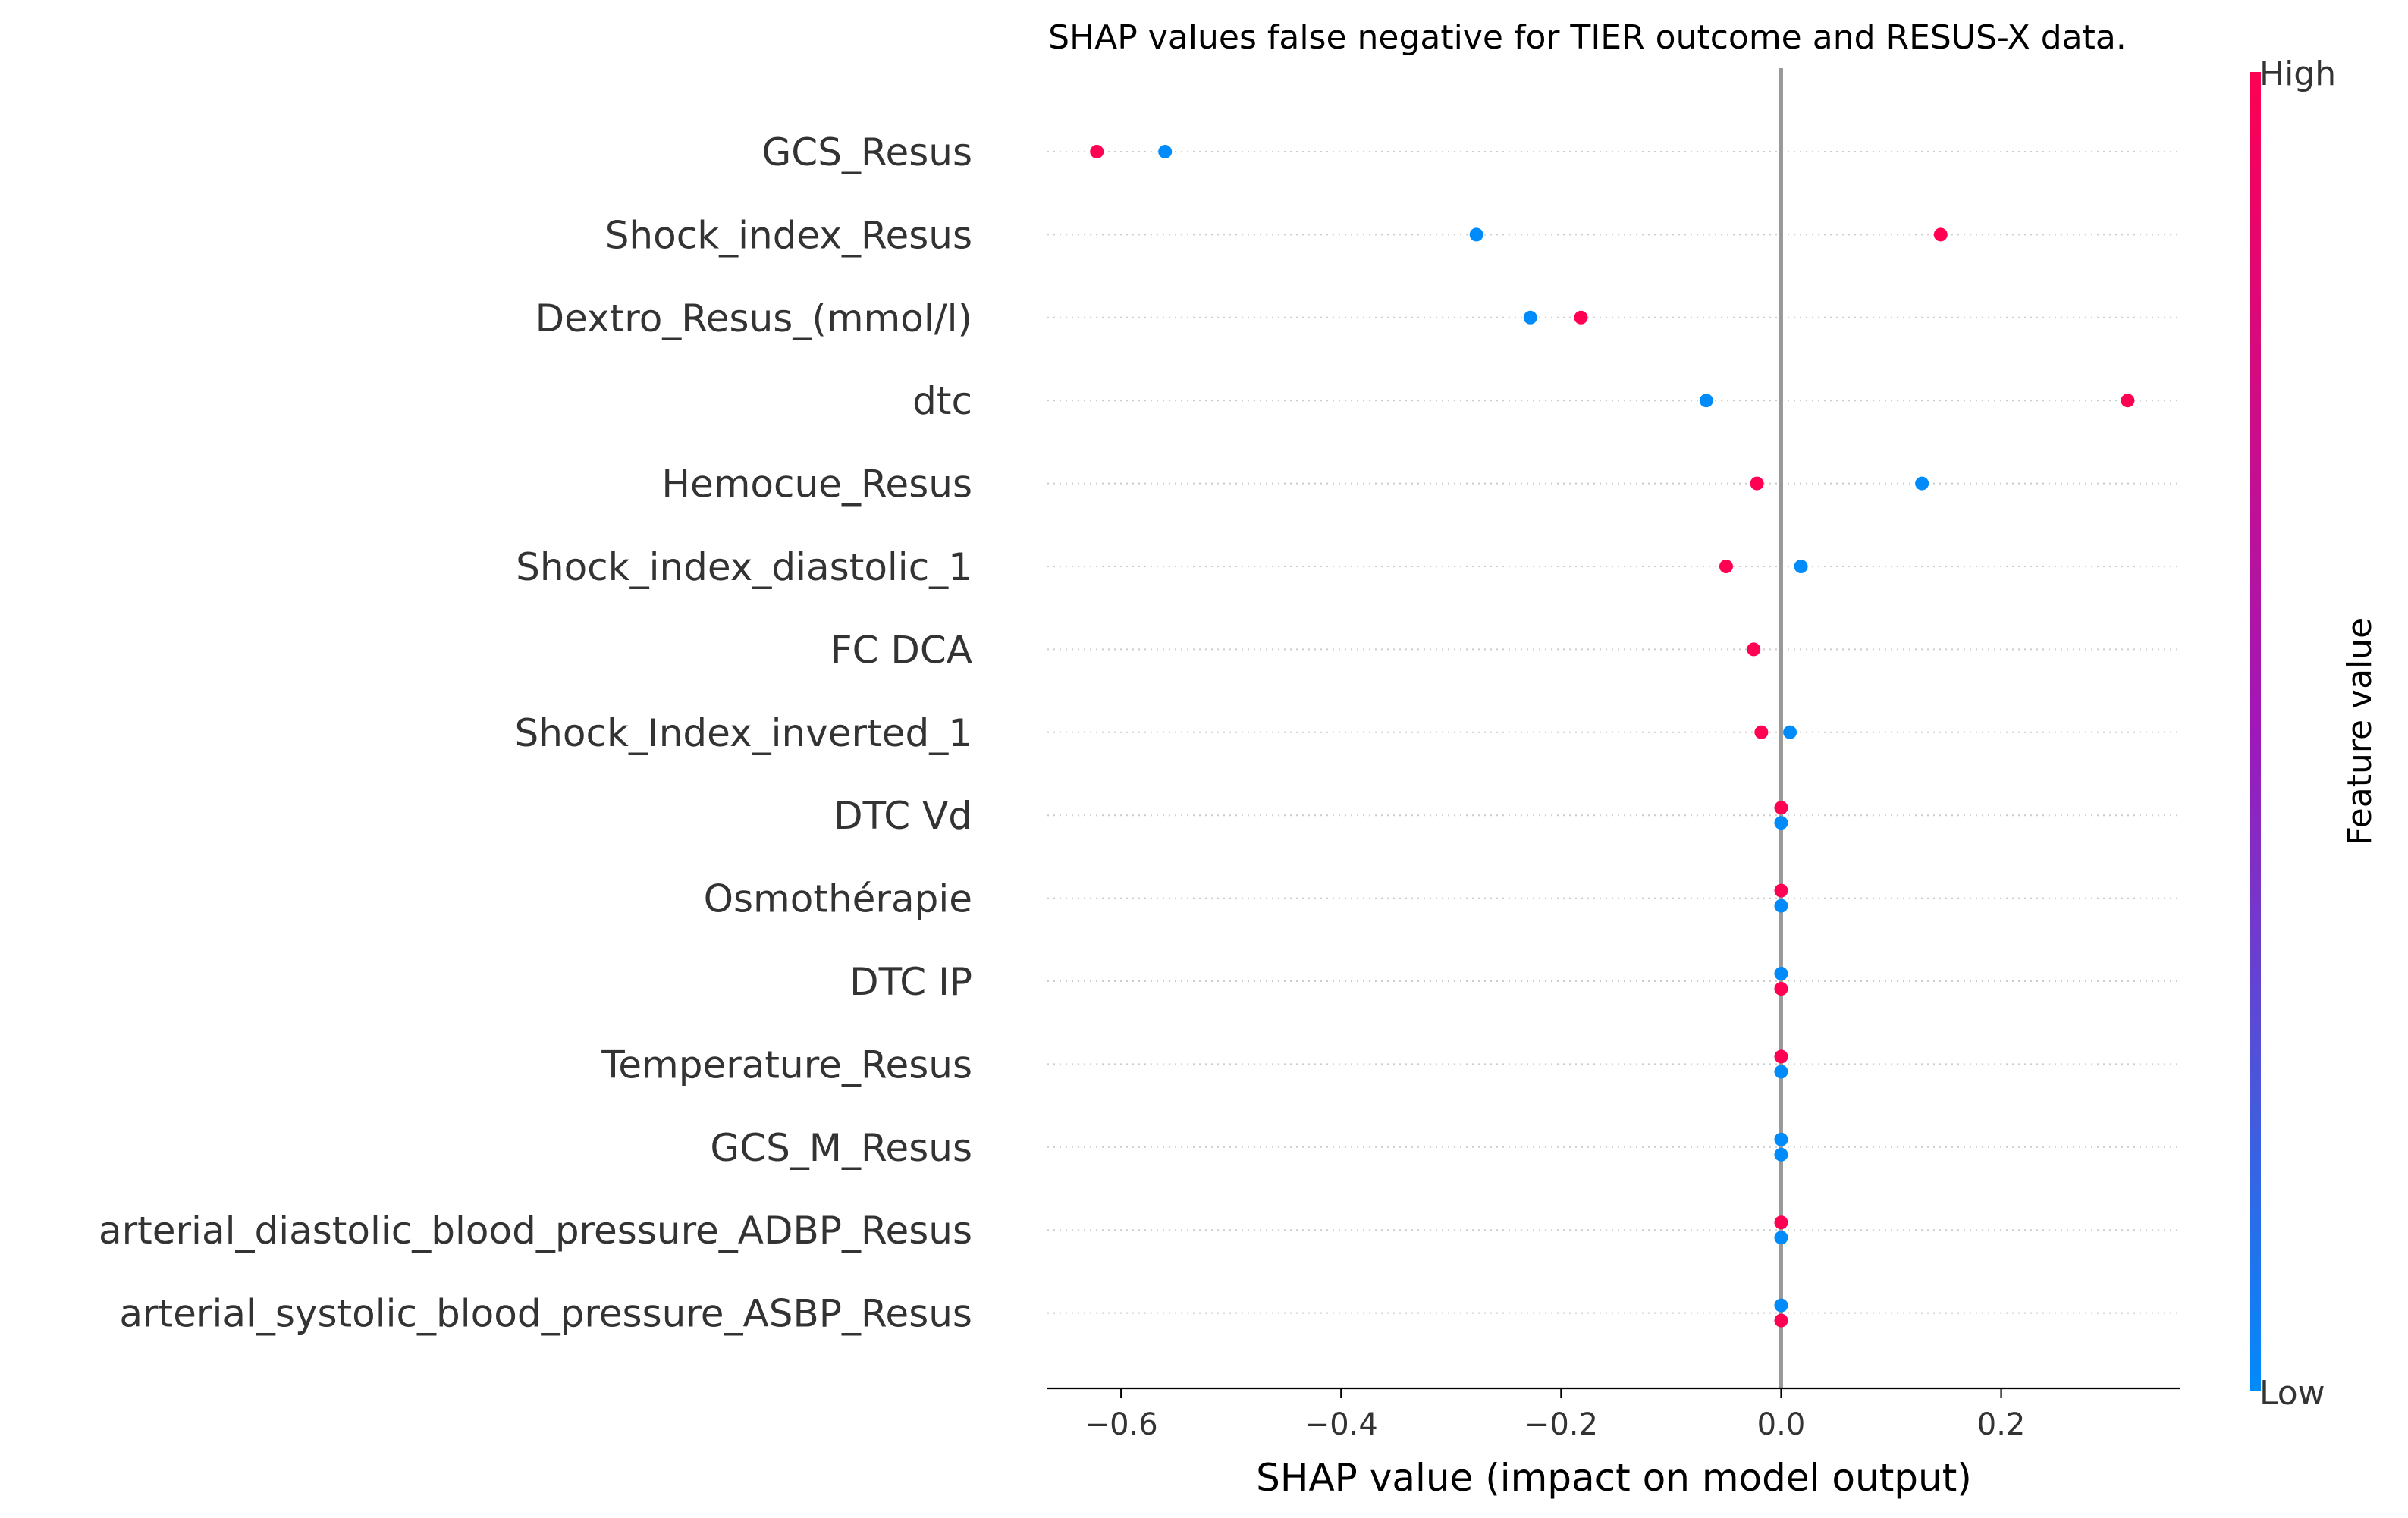 The width and height of the screenshot is (2408, 1518). What do you see at coordinates (786, 1065) in the screenshot?
I see `feature-label: Temperature_Resus` at bounding box center [786, 1065].